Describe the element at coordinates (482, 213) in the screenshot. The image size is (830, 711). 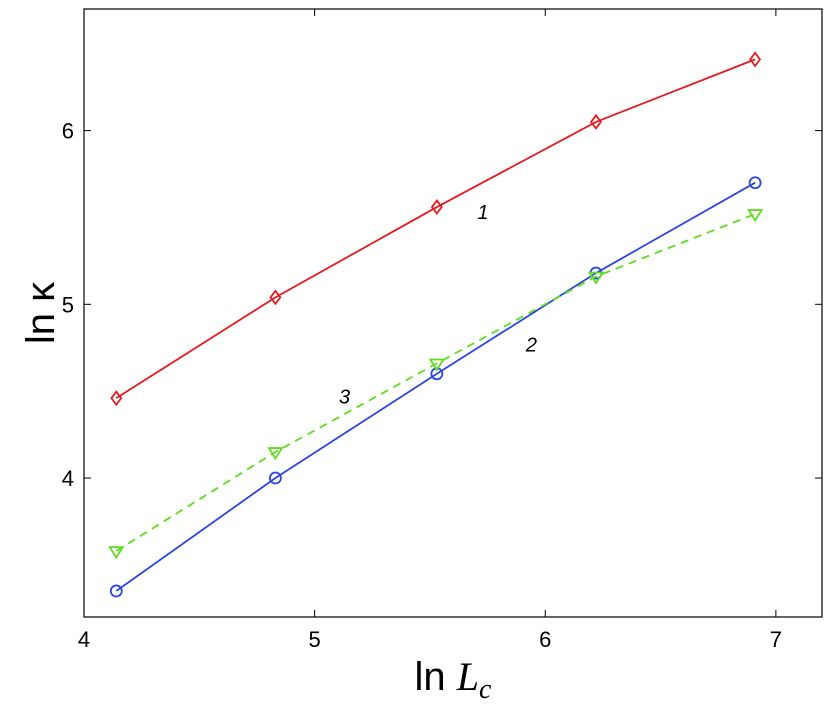
I see `series-1-label: 1` at that location.